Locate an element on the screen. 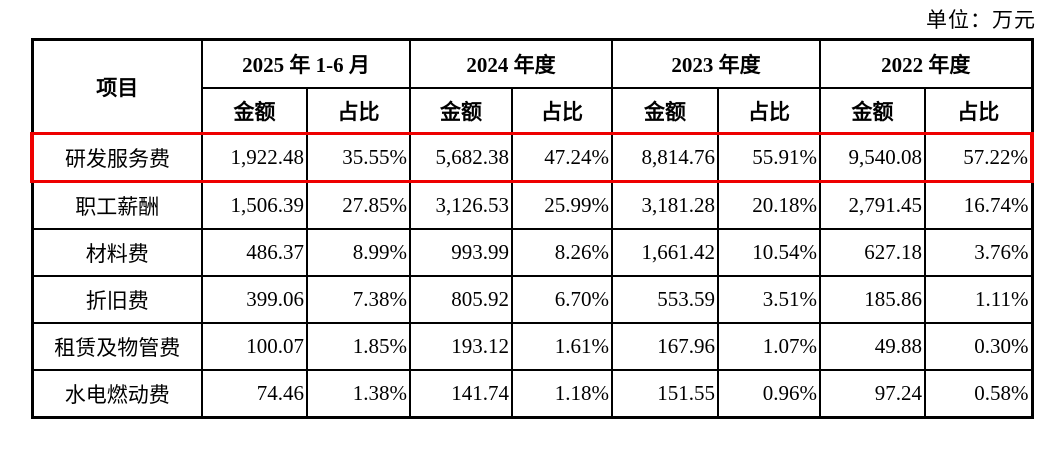 This screenshot has height=460, width=1060. amount-cell: 553.59 is located at coordinates (665, 299).